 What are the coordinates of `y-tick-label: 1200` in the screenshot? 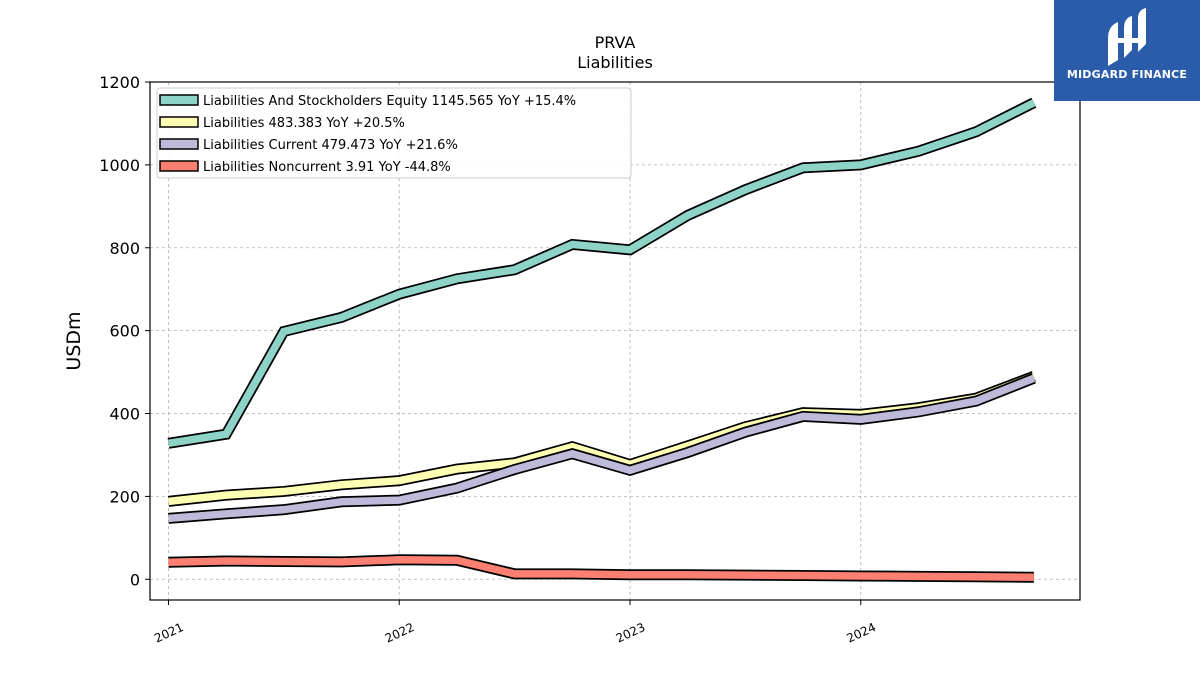 It's located at (119, 82).